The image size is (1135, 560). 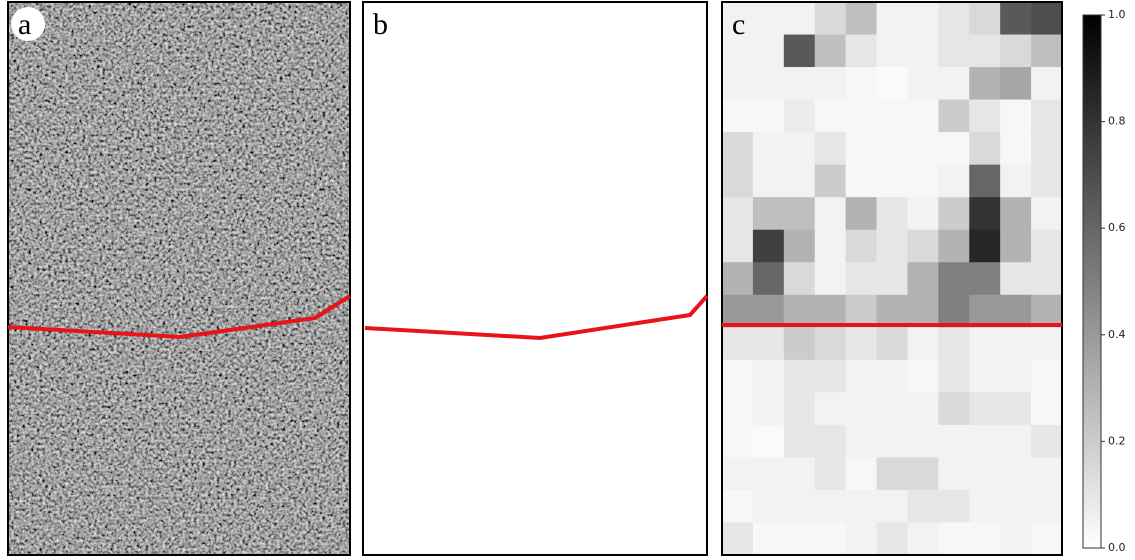 What do you see at coordinates (380, 24) in the screenshot?
I see `panel-label: b` at bounding box center [380, 24].